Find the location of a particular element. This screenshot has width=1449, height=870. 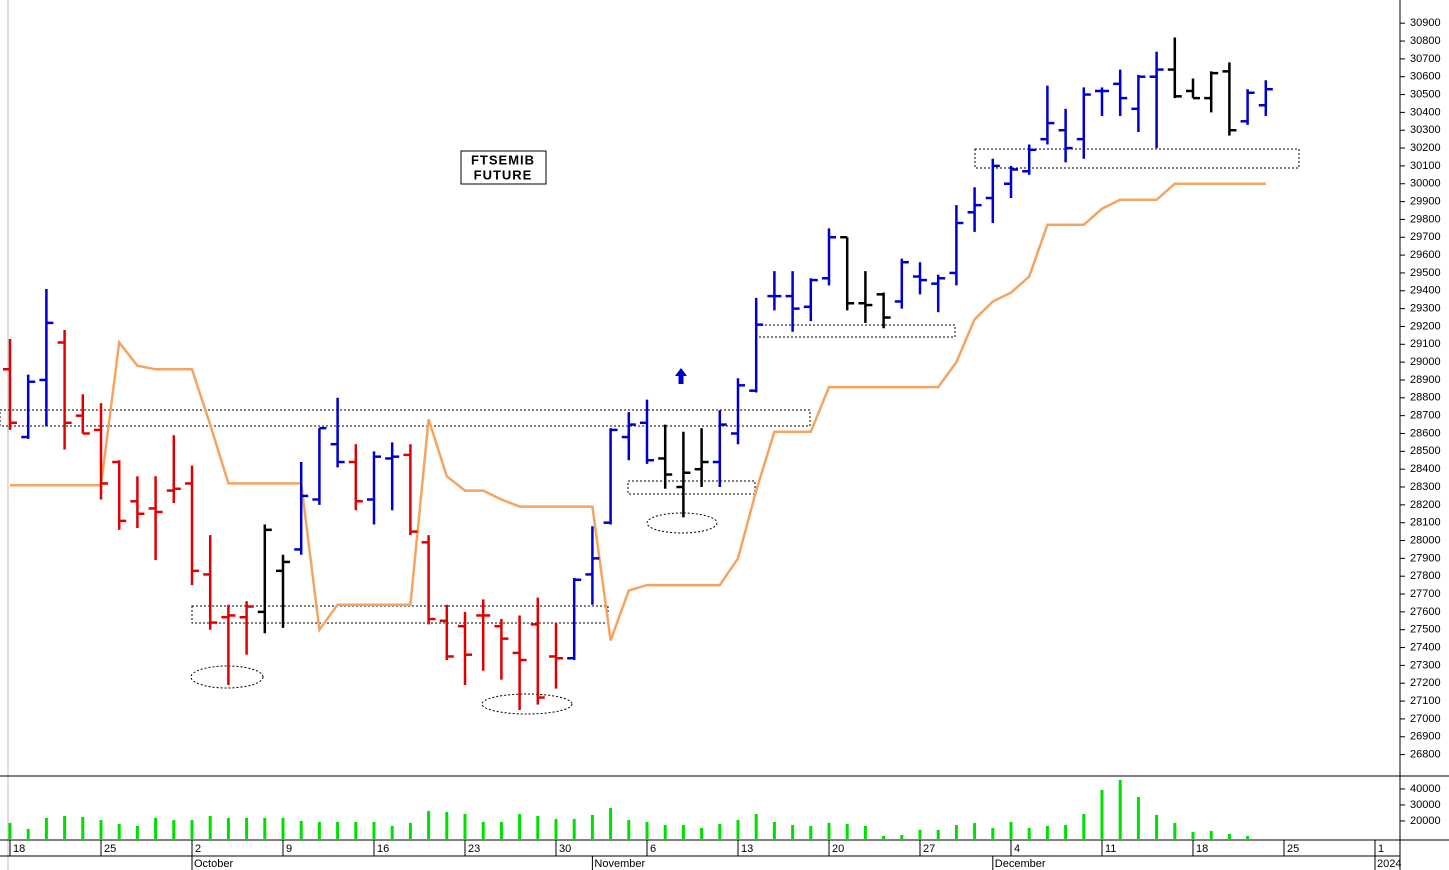

y-tick-label: 29200 is located at coordinates (1425, 326).